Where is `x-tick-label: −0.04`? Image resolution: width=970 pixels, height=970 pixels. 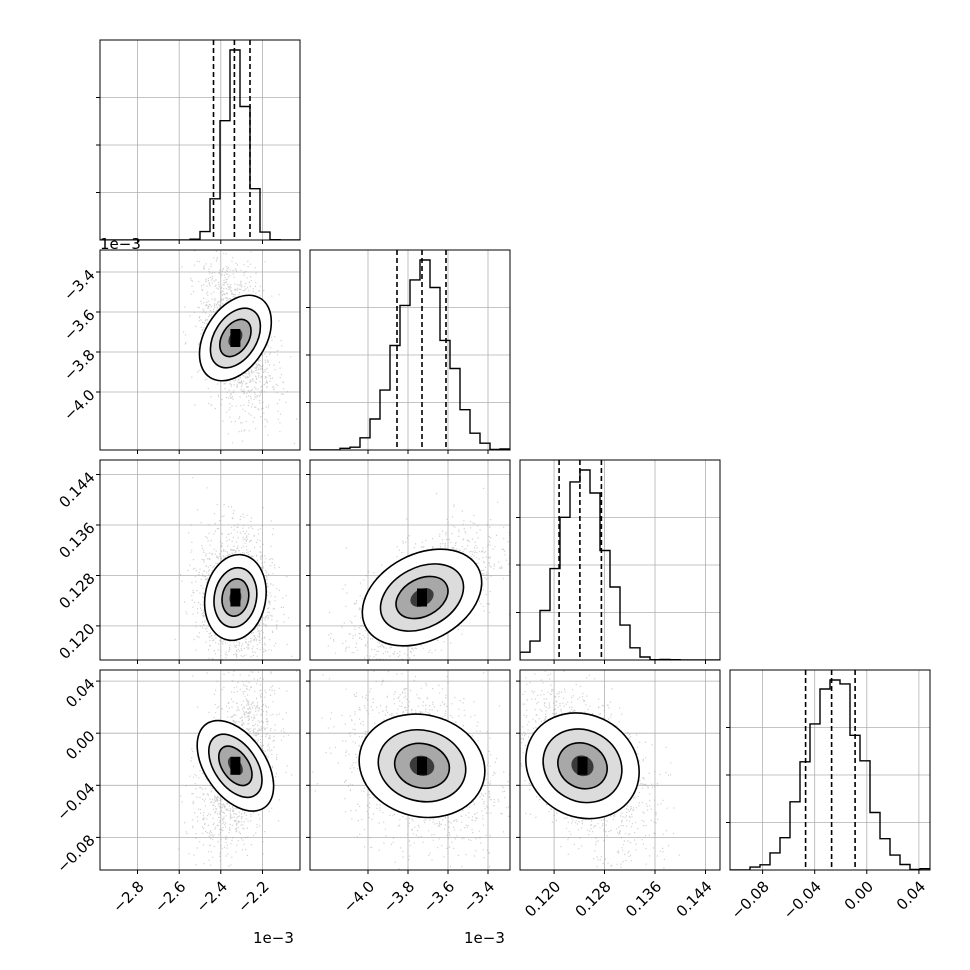
x-tick-label: −0.04 is located at coordinates (802, 900).